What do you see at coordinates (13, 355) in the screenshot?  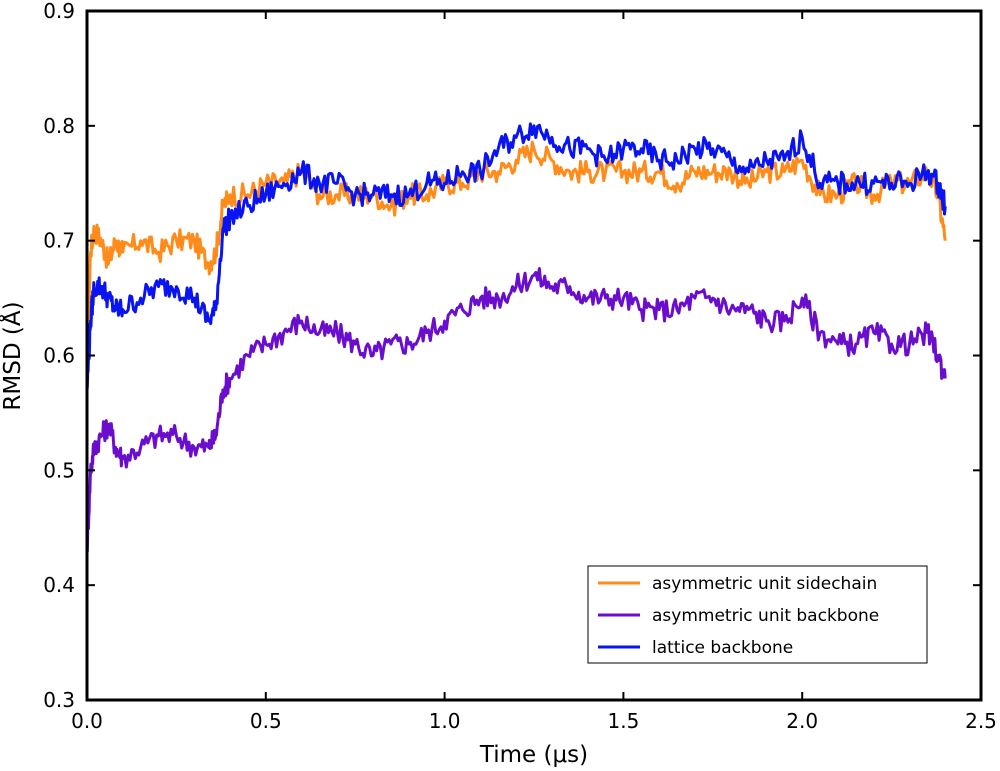 I see `y-axis-label: RMSD (Å)` at bounding box center [13, 355].